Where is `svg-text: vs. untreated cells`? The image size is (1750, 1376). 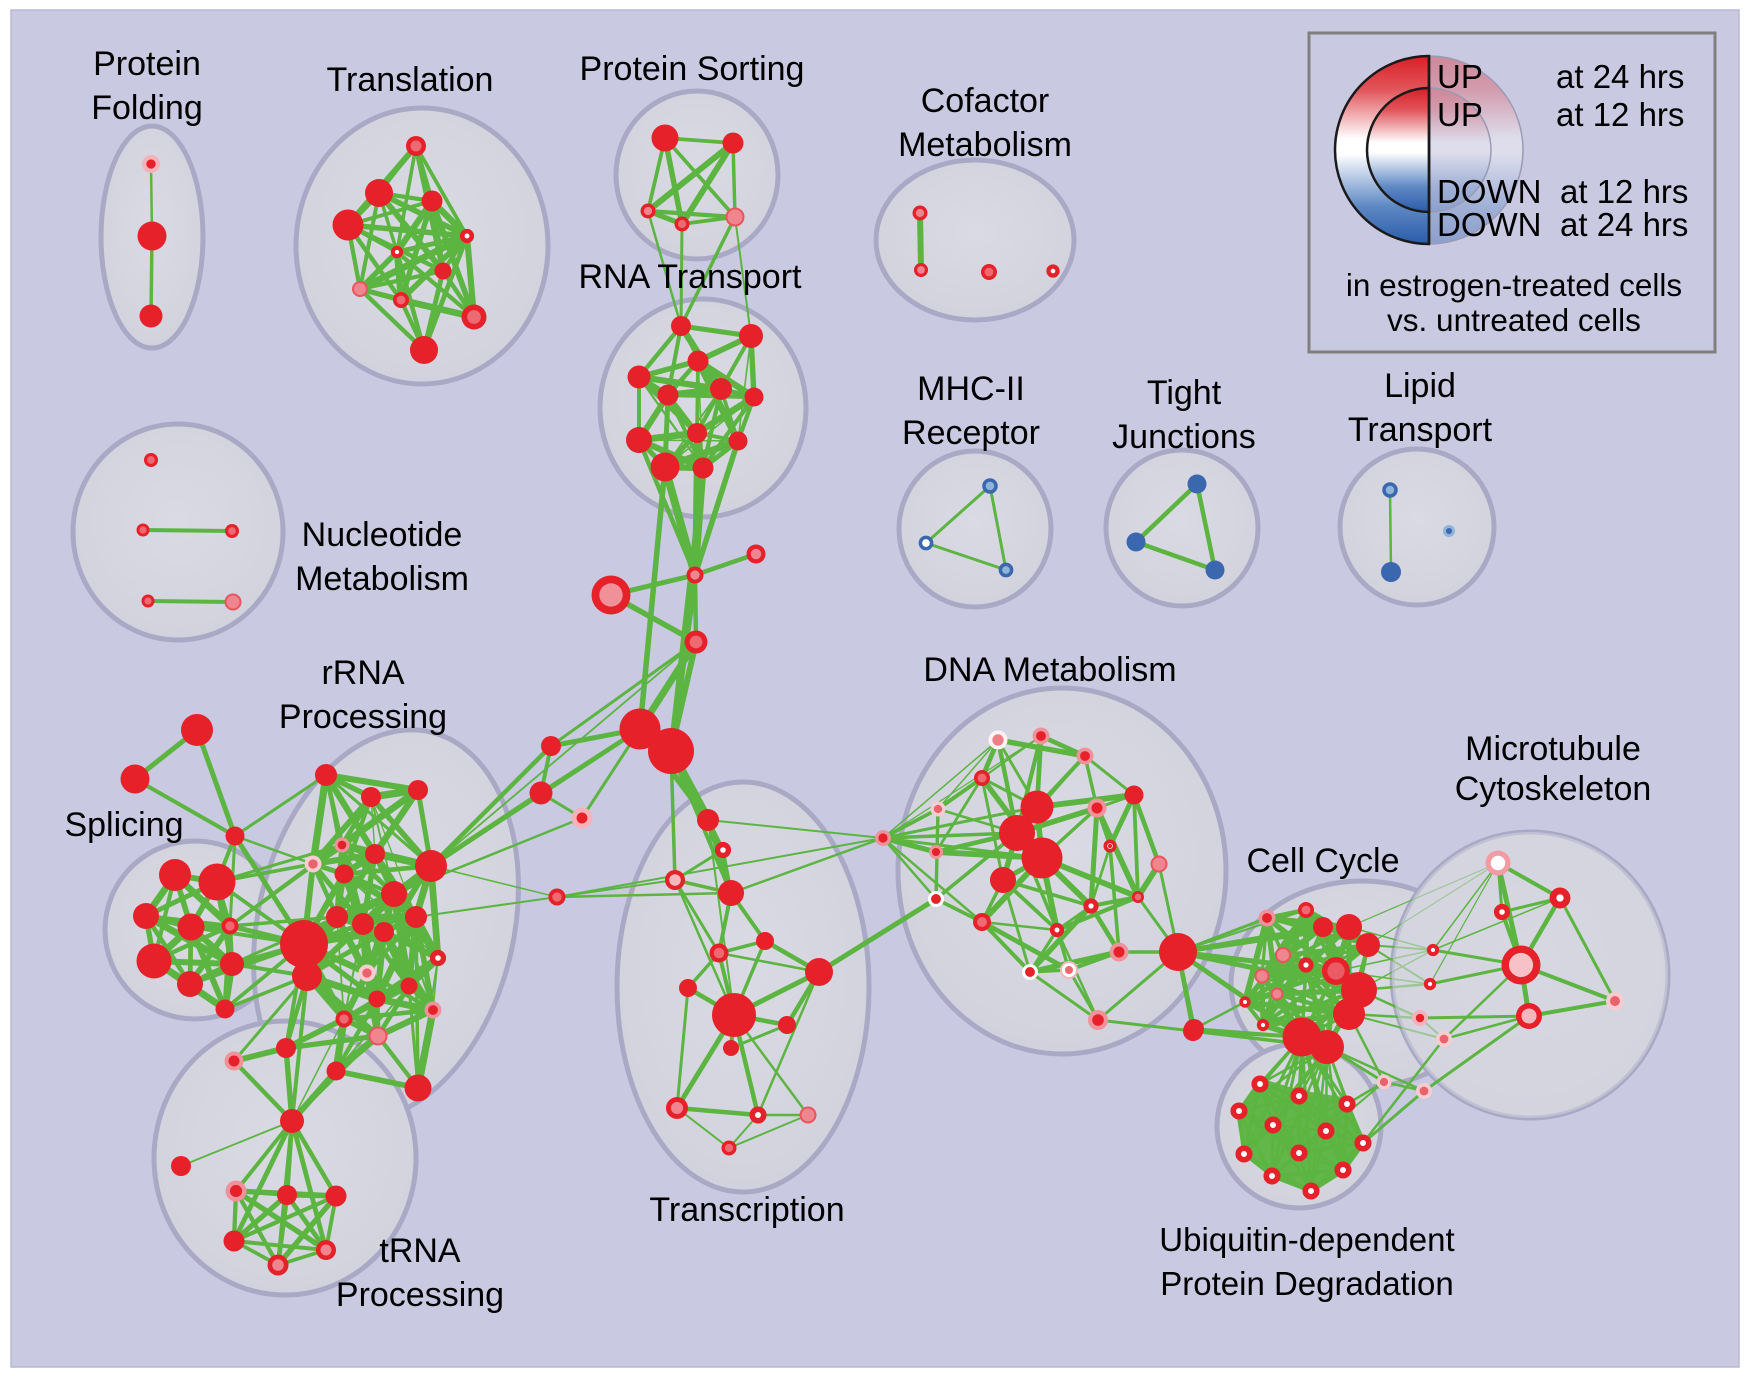
svg-text: vs. untreated cells is located at coordinates (1514, 320).